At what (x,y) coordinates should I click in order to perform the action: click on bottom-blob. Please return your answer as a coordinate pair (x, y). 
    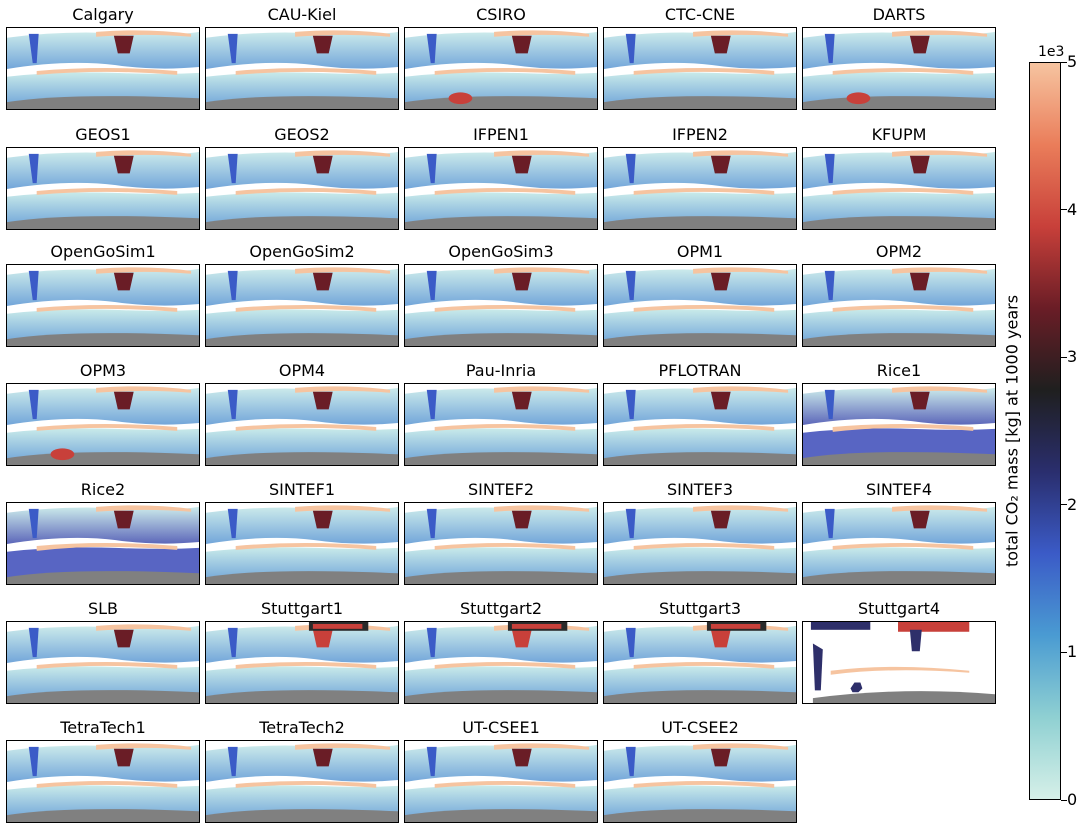
    Looking at the image, I should click on (856, 687).